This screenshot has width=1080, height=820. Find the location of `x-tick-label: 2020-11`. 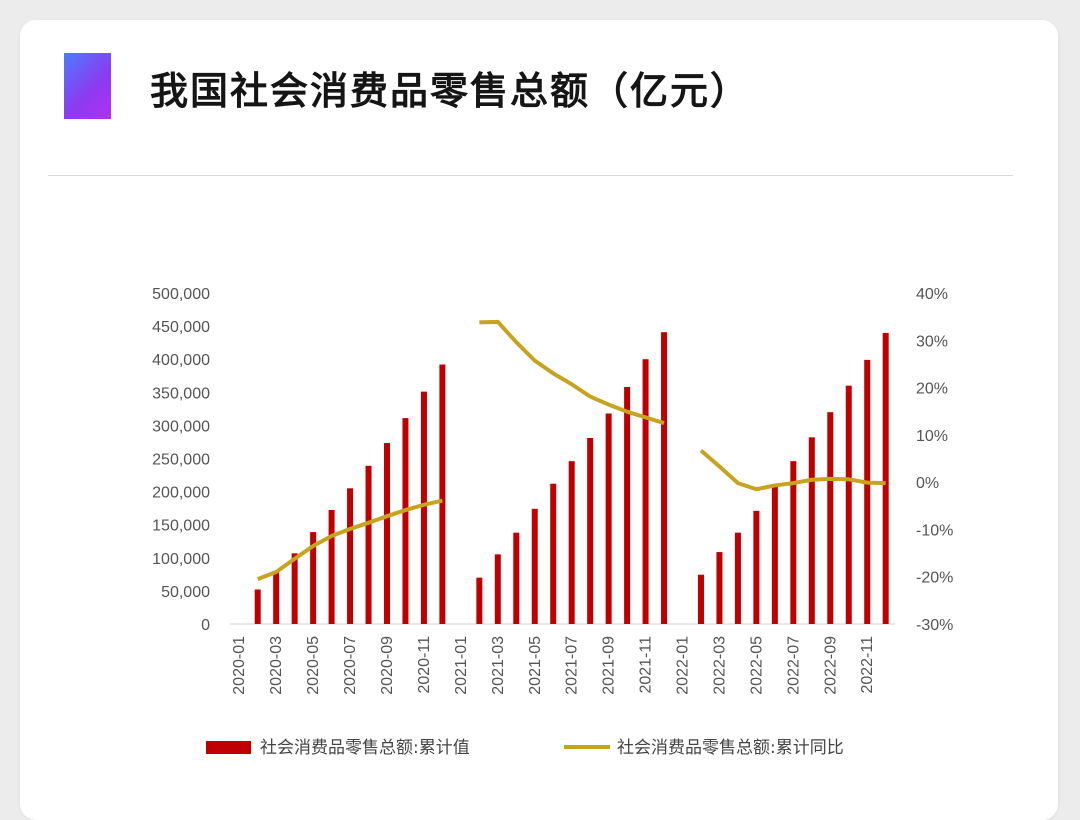

x-tick-label: 2020-11 is located at coordinates (424, 665).